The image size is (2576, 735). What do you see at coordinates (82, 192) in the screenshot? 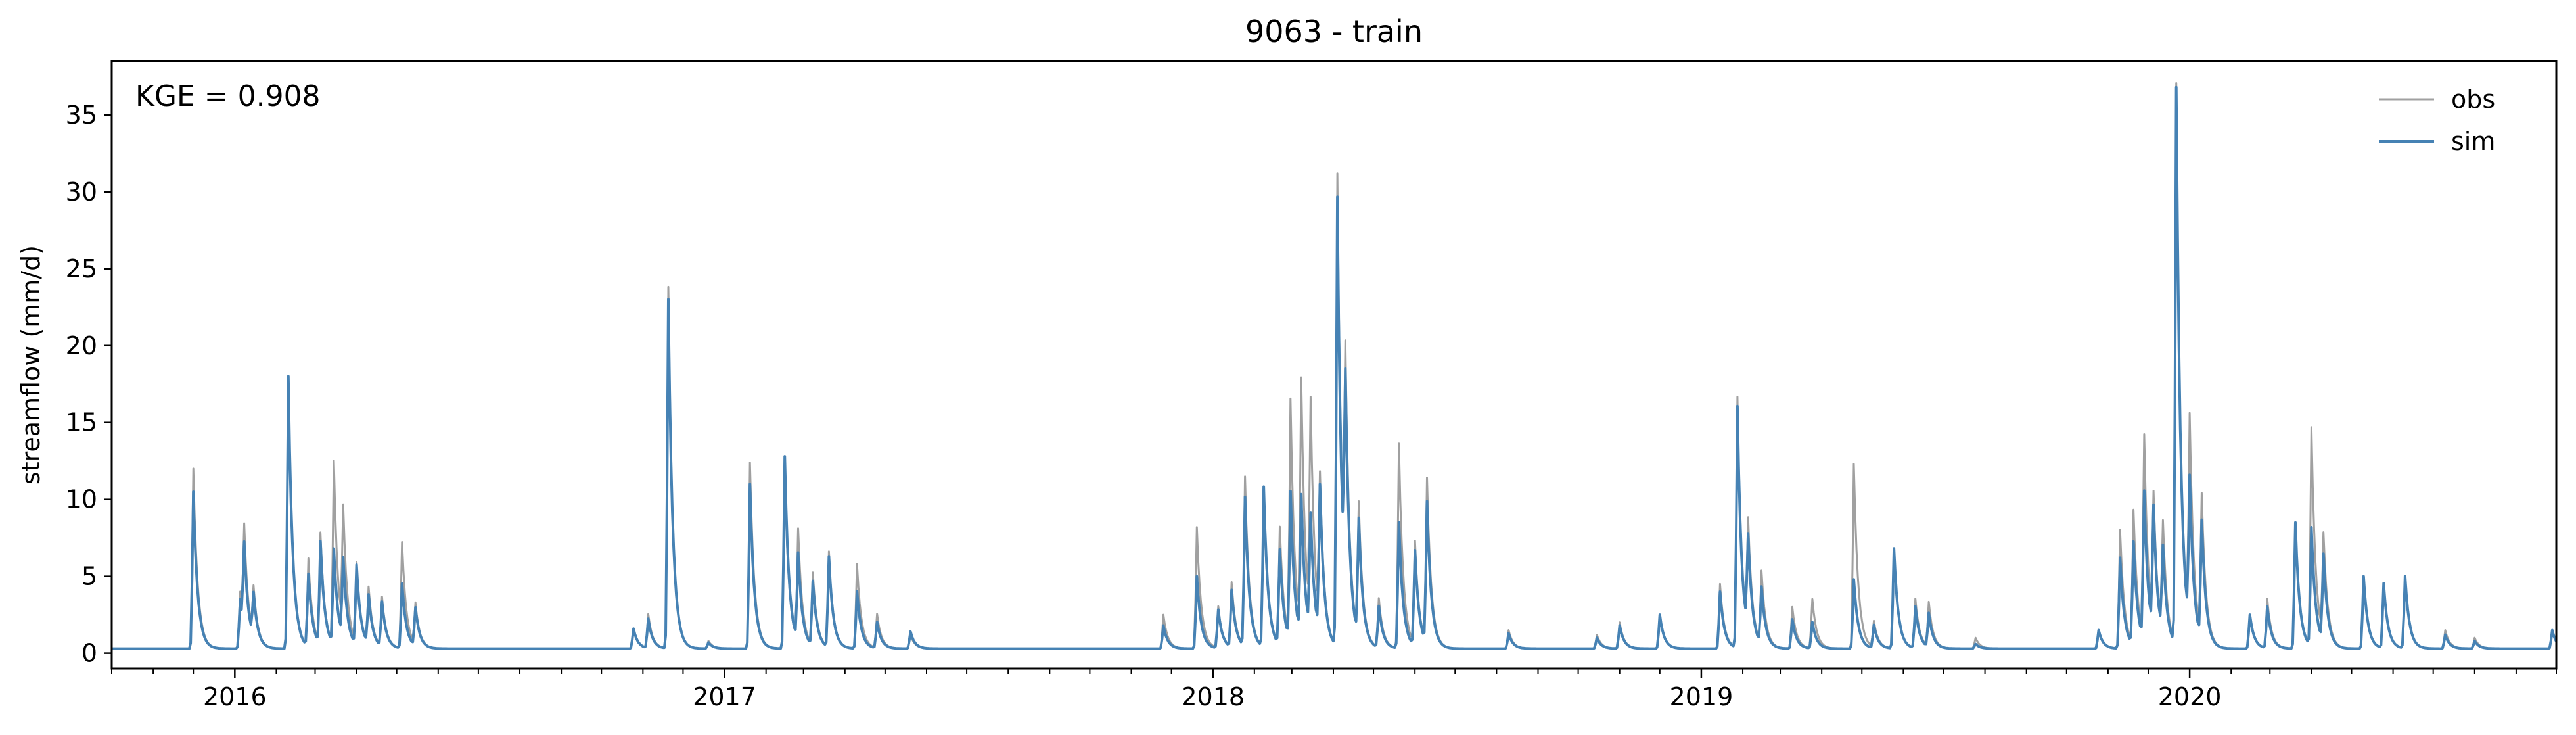
I see `y-tick-label: 30` at bounding box center [82, 192].